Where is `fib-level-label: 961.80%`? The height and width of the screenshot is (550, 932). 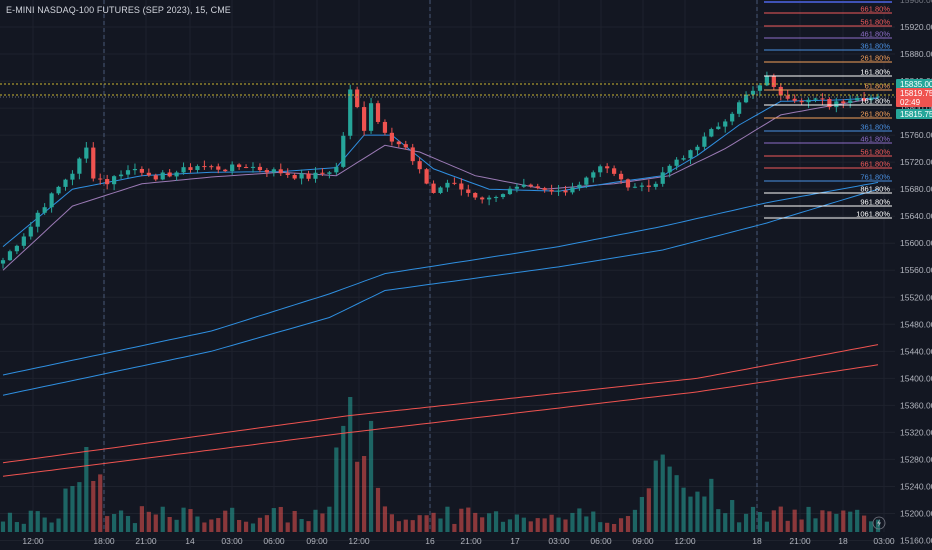 fib-level-label: 961.80% is located at coordinates (875, 202).